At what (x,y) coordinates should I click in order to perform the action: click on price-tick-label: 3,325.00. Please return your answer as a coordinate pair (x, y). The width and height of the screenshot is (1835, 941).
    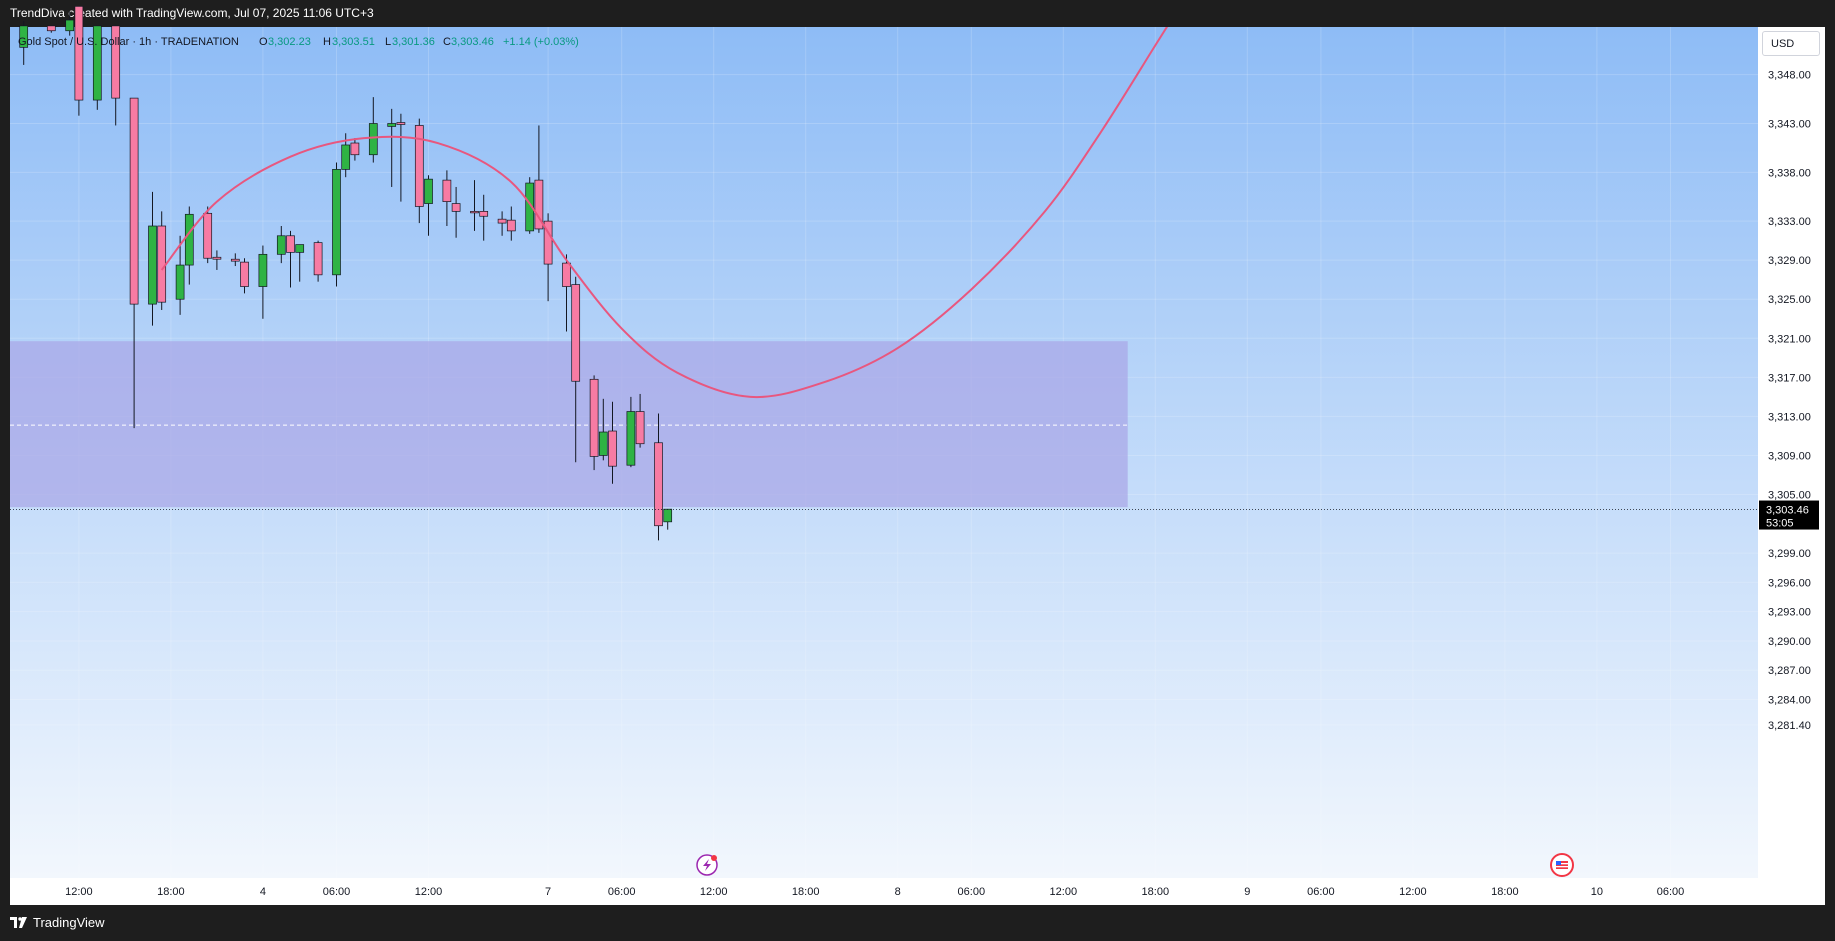
    Looking at the image, I should click on (1789, 300).